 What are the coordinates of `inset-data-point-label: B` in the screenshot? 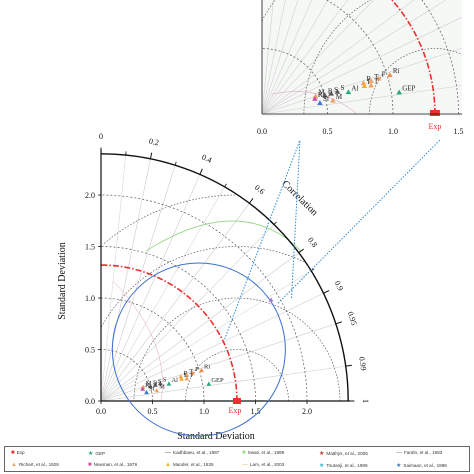 It's located at (330, 92).